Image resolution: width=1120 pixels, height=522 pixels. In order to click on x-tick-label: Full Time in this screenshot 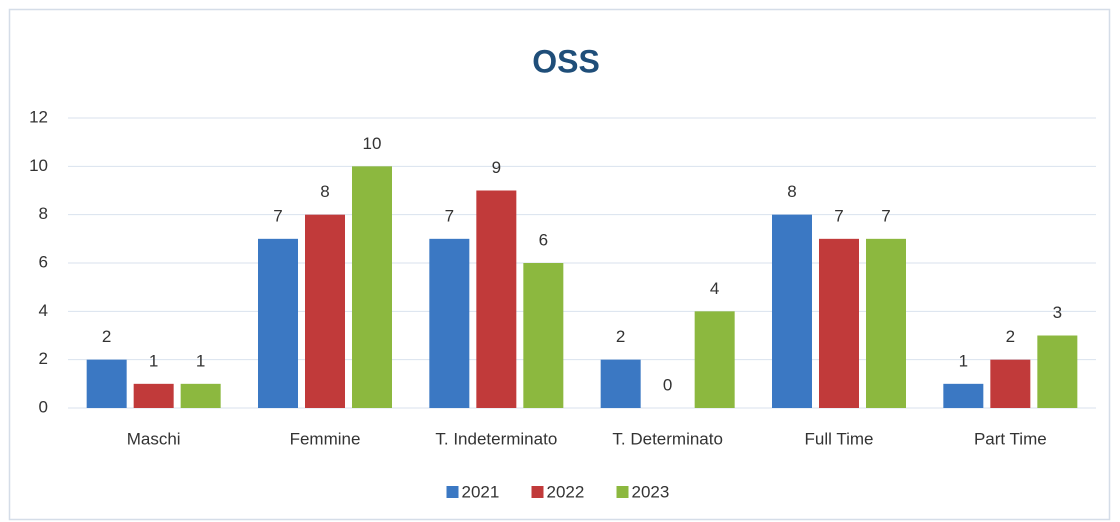, I will do `click(839, 438)`.